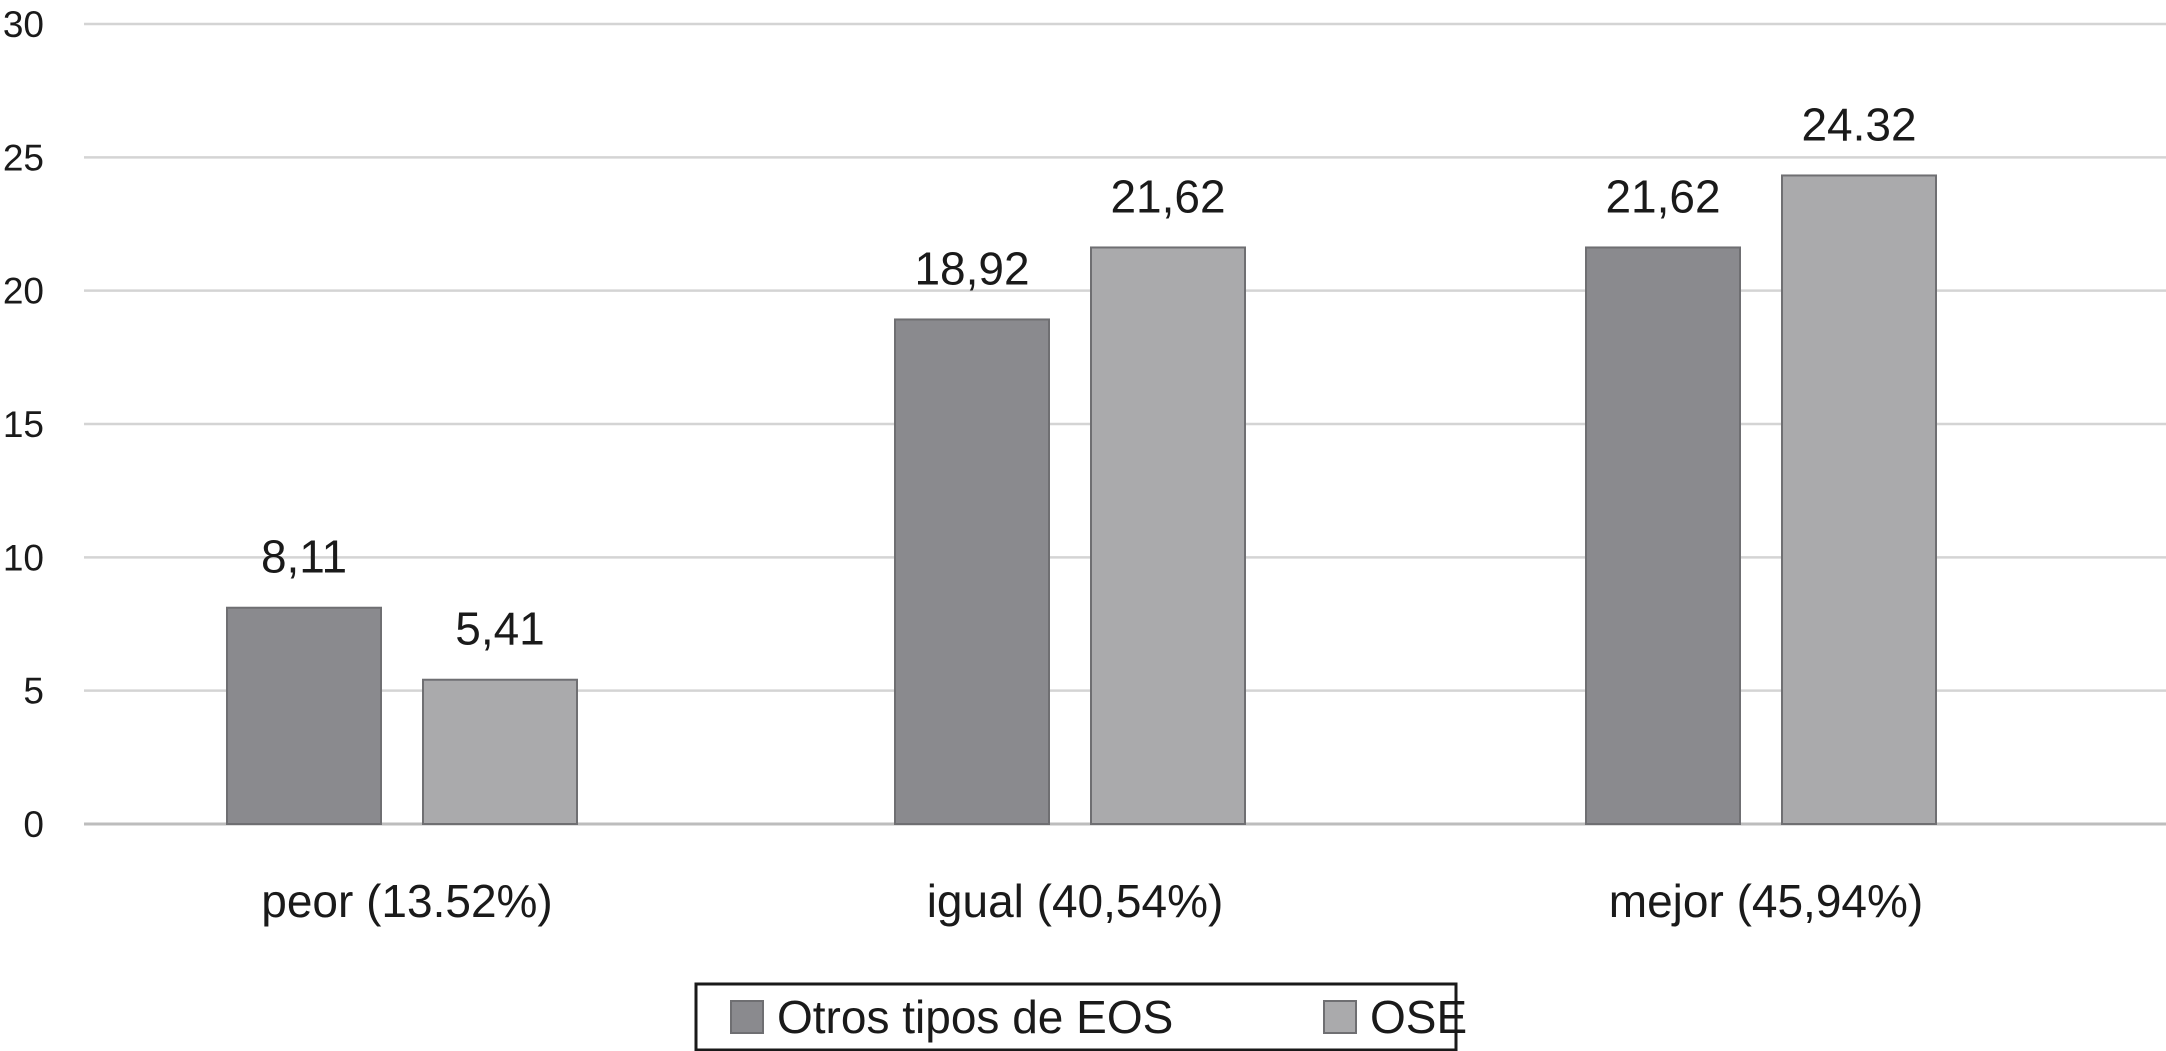 This screenshot has width=2166, height=1051. I want to click on y-axis-tick-labels: 0 5 10 15 20 25 30, so click(23, 424).